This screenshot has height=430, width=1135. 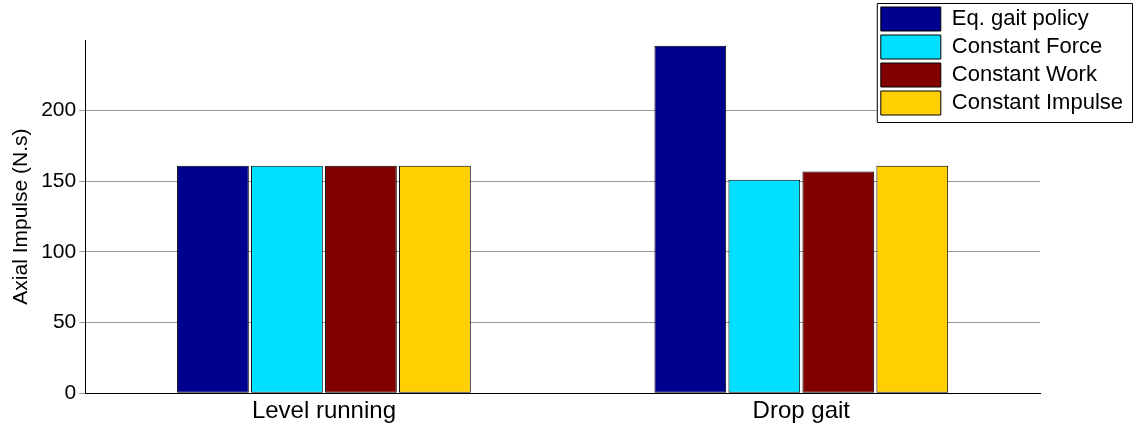 I want to click on legend-label: Constant Impulse, so click(x=1037, y=102).